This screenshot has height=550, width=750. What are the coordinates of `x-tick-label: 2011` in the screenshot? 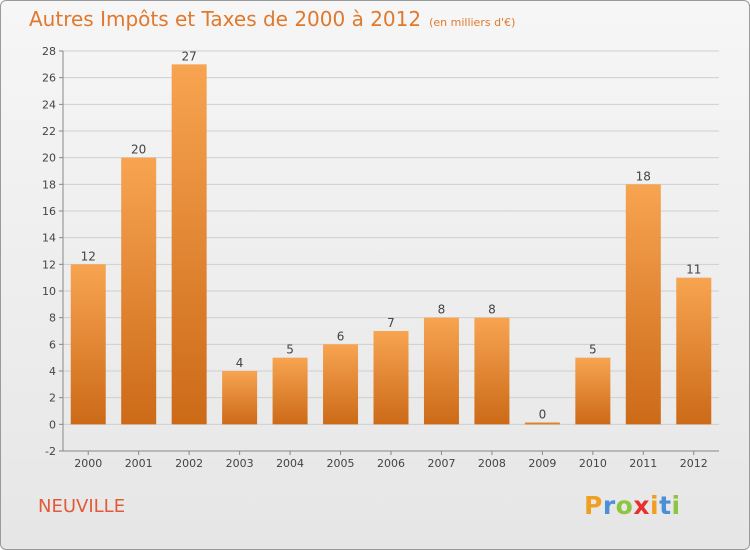 It's located at (643, 463).